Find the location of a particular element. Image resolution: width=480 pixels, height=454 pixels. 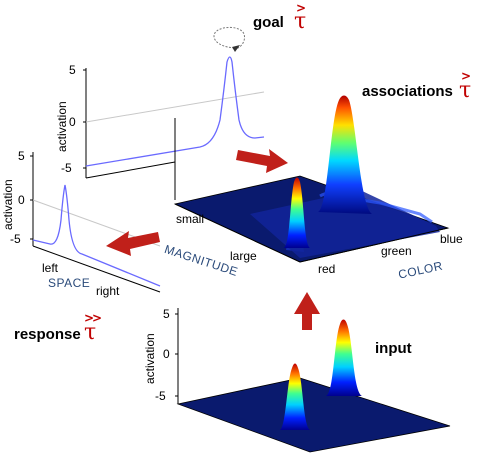

associations-color-axis is located at coordinates (374, 245).